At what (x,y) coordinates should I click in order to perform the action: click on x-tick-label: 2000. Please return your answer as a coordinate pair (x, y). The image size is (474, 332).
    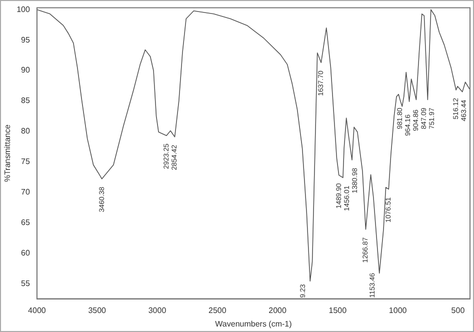
    Looking at the image, I should click on (277, 310).